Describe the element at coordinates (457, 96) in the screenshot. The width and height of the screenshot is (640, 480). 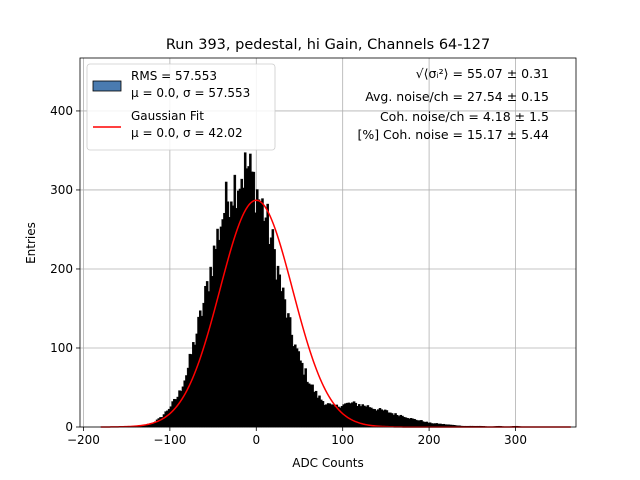
I see `annotation-avg-noise: Avg. noise/ch = 27.54 ± 0.15` at that location.